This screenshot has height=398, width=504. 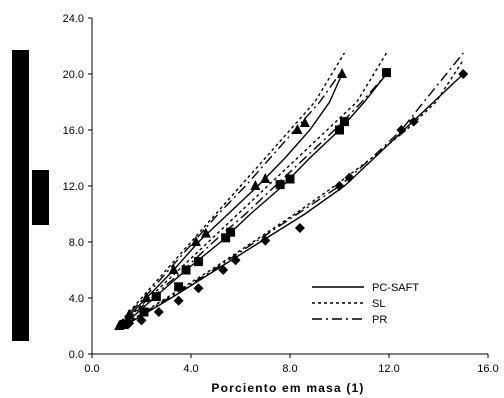 What do you see at coordinates (287, 388) in the screenshot?
I see `x-axis-title: Porciento em masa (1)` at bounding box center [287, 388].